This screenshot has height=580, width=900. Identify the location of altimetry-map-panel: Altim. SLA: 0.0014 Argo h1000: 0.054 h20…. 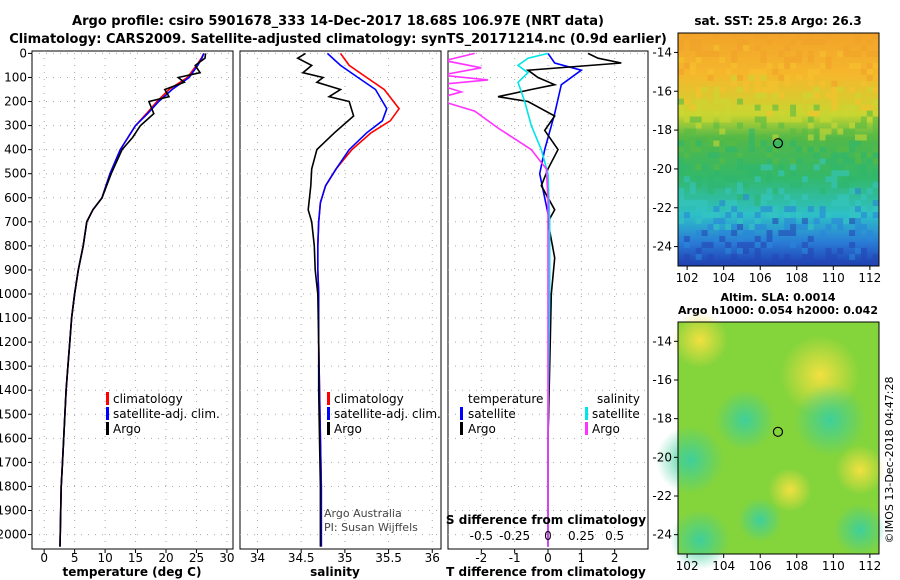
(769, 432).